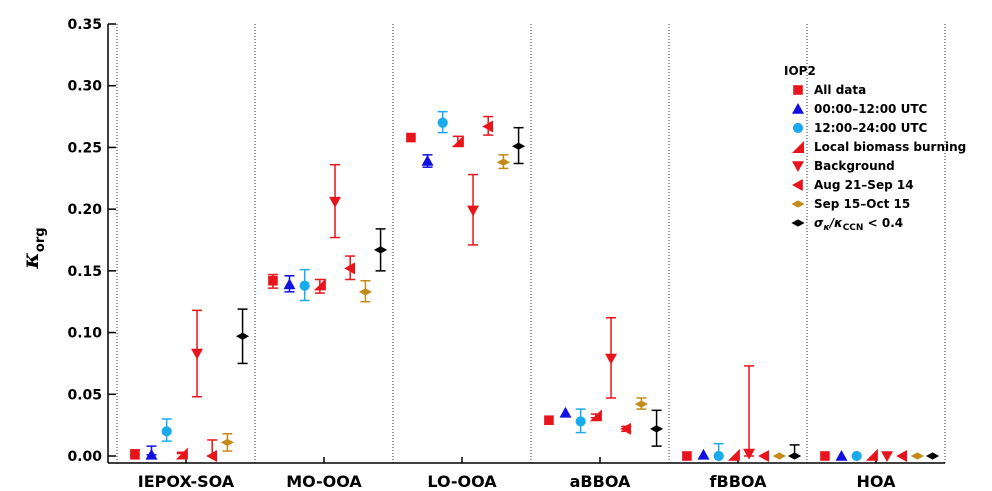  What do you see at coordinates (84, 87) in the screenshot?
I see `y-tick-label: 0.30` at bounding box center [84, 87].